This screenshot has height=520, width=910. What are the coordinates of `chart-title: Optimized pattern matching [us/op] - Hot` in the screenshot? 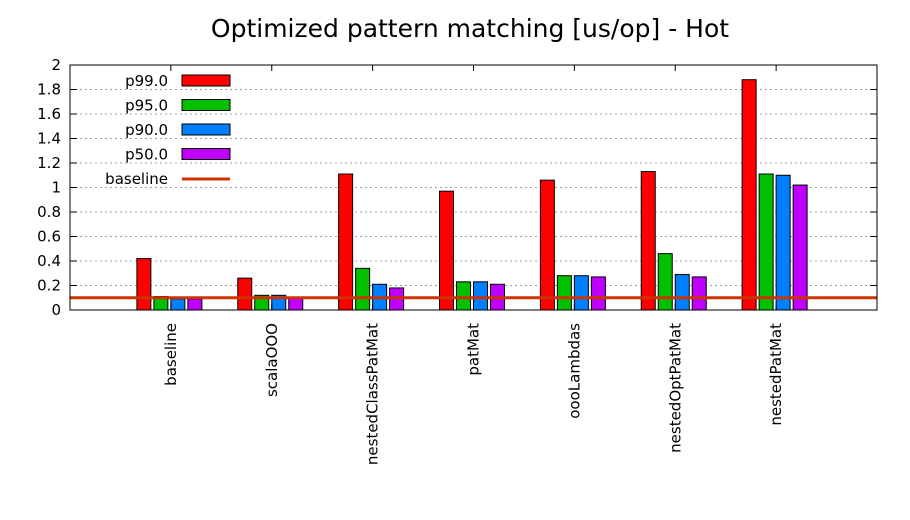 It's located at (470, 28).